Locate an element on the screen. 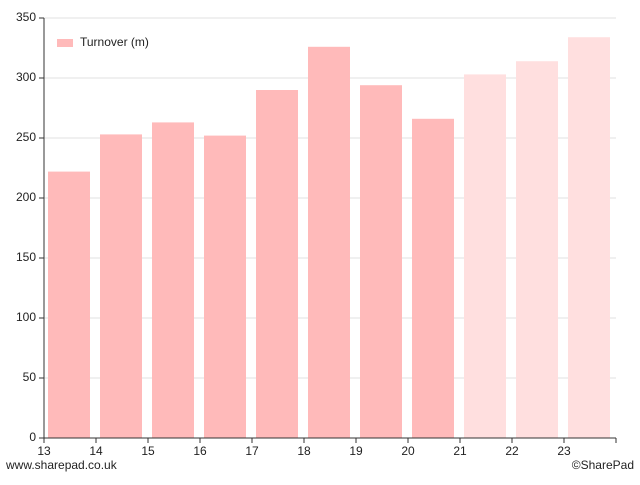  x-tick-label: 17 is located at coordinates (252, 451).